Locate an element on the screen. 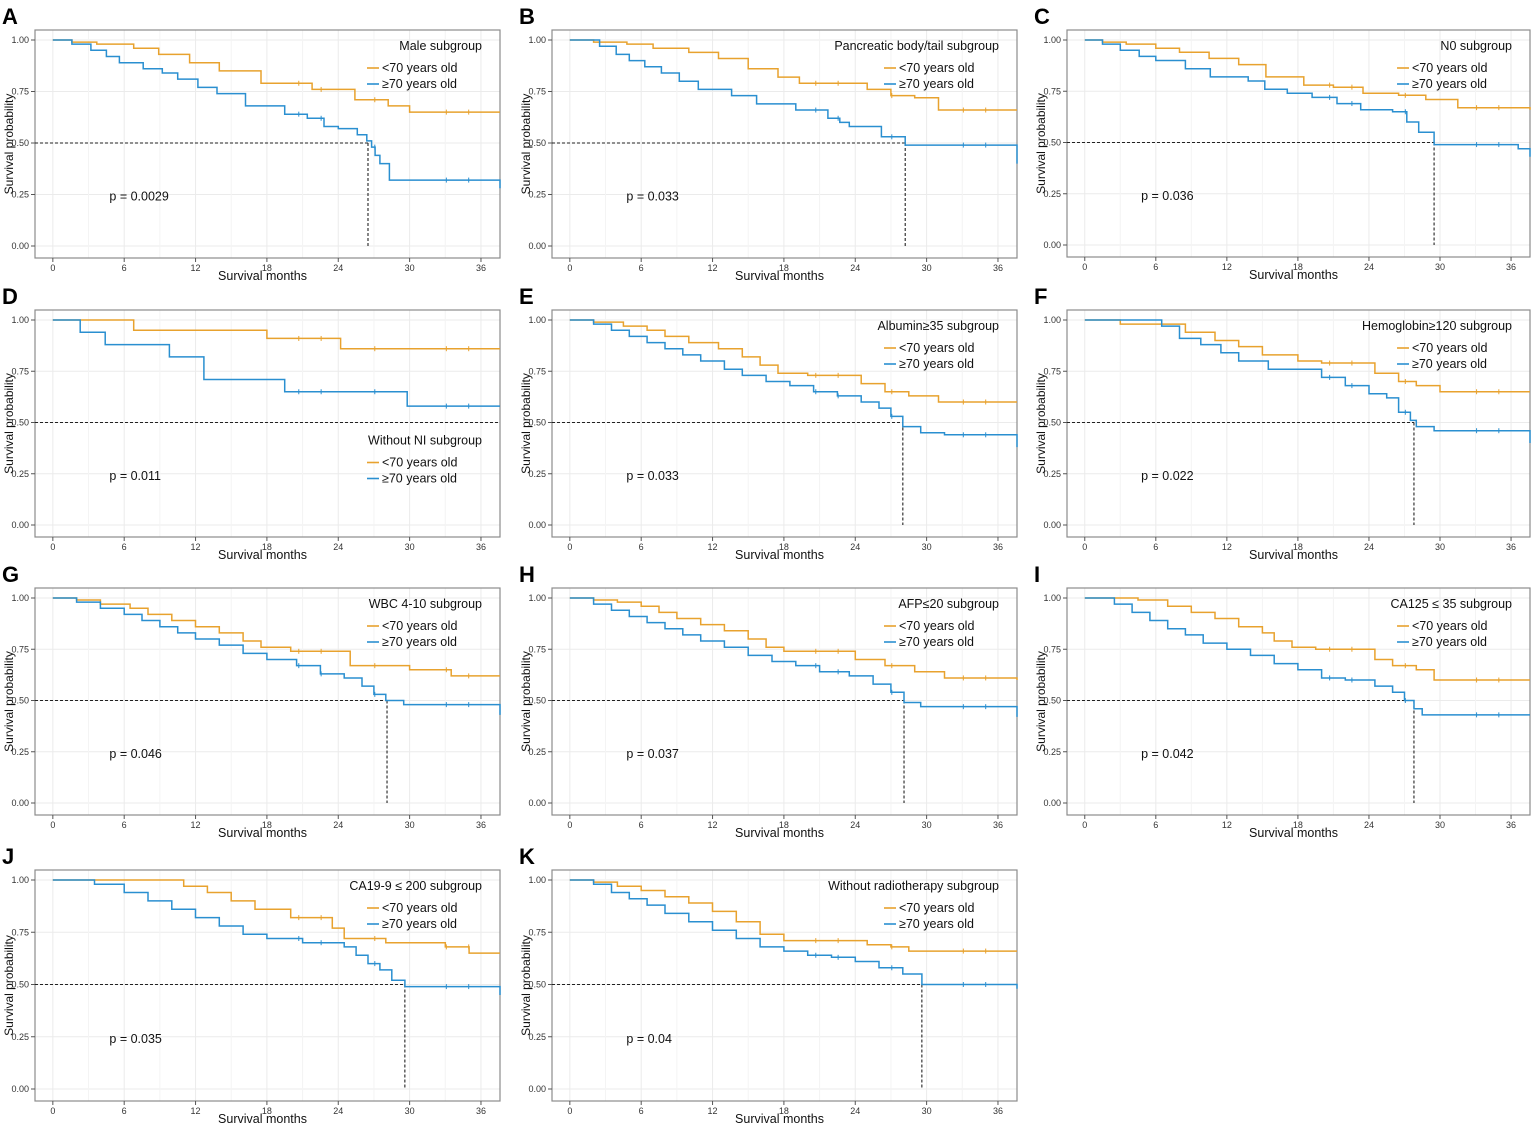 The width and height of the screenshot is (1534, 1125). panel-label: G is located at coordinates (10, 574).